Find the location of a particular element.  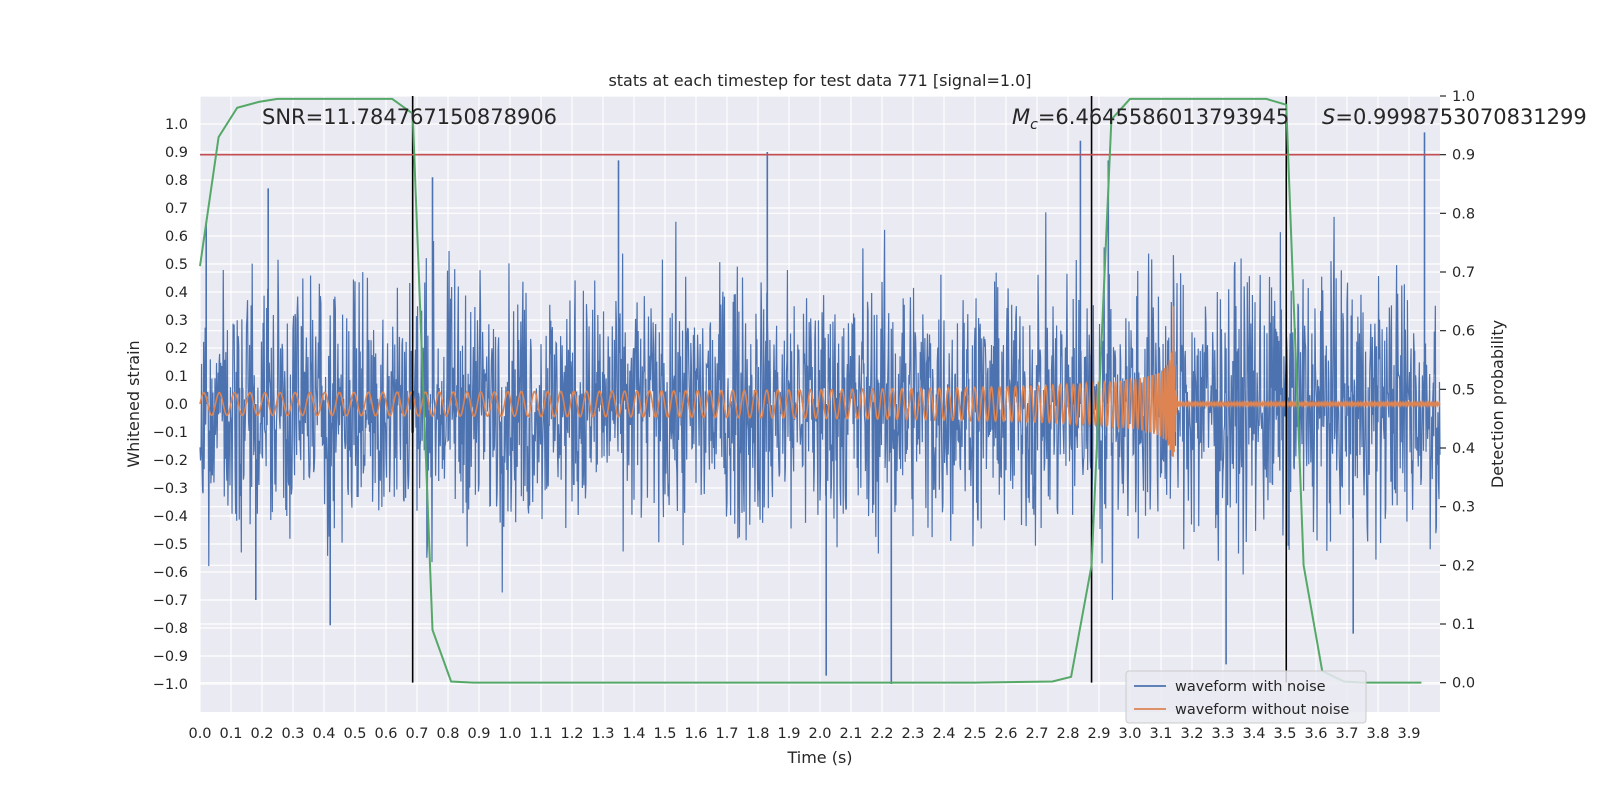

y2-axis-title: Detection probability is located at coordinates (1497, 404).